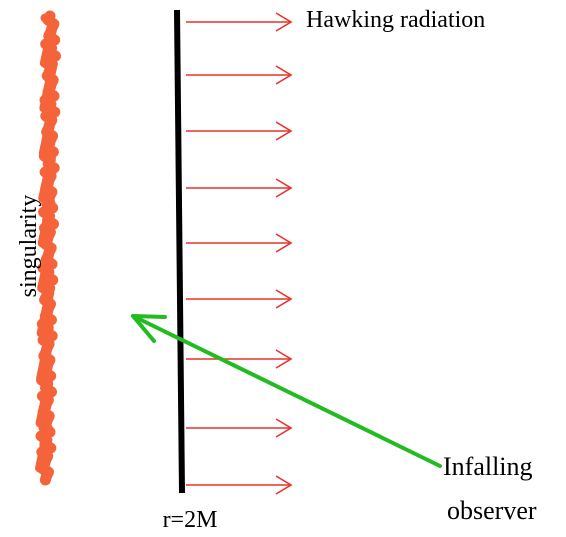 Image resolution: width=566 pixels, height=537 pixels. What do you see at coordinates (488, 466) in the screenshot?
I see `observer-label-line1: Infalling` at bounding box center [488, 466].